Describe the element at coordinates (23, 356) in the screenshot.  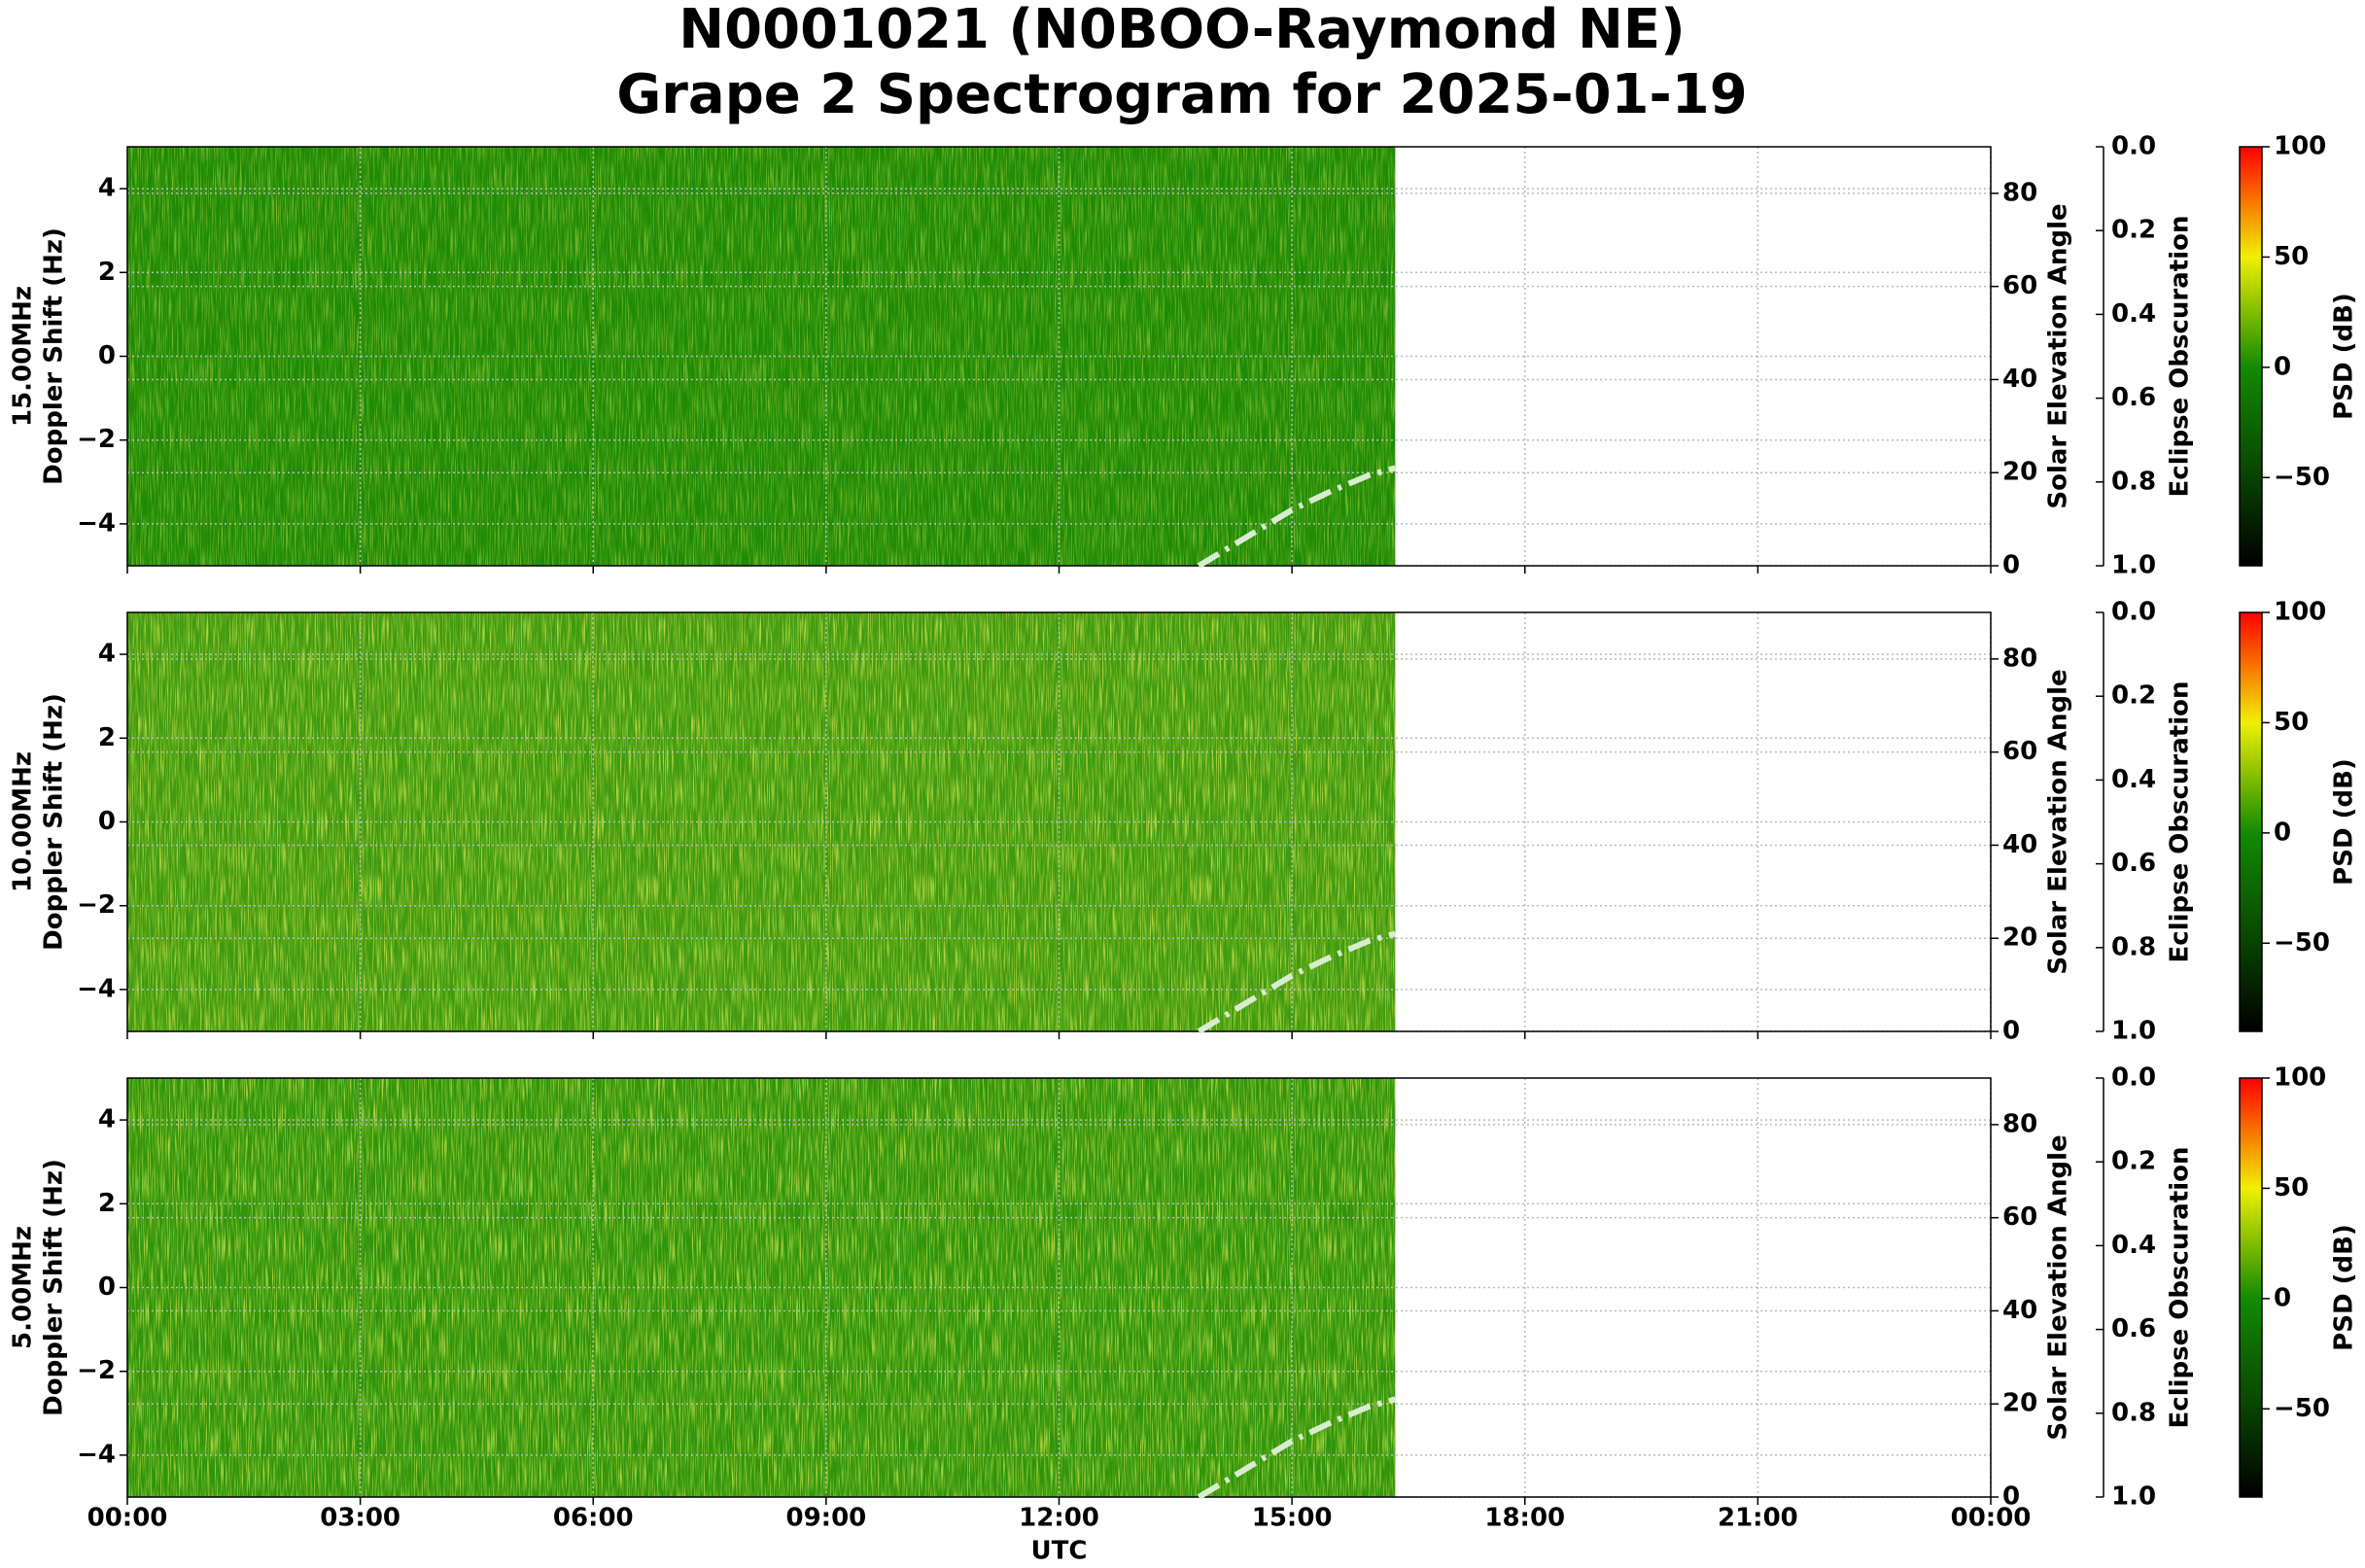
I see `y-axis-label: 15.00MHz` at that location.